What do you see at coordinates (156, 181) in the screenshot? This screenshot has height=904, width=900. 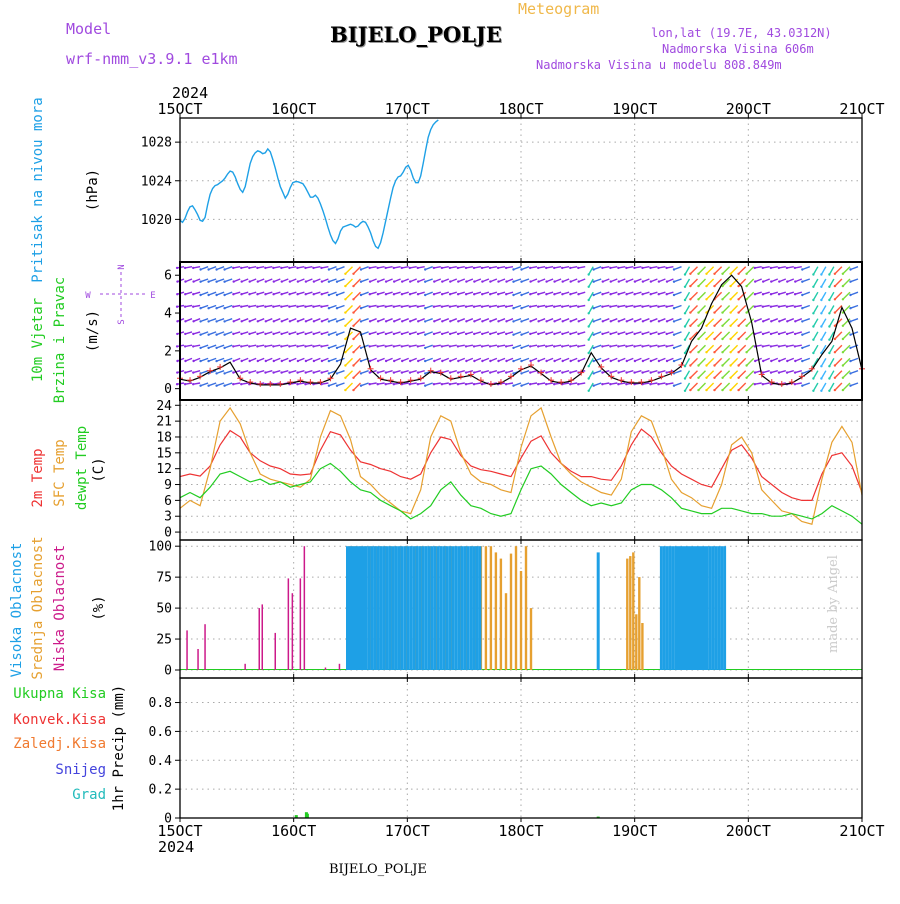 I see `y-tick-label: 1024` at bounding box center [156, 181].